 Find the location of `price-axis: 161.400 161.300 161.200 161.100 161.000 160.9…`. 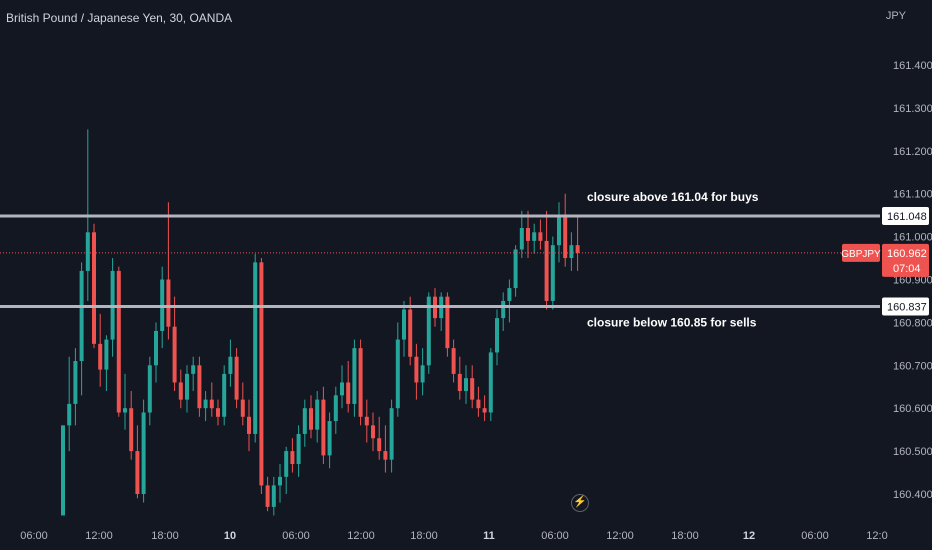

price-axis: 161.400 161.300 161.200 161.100 161.000 160.9… is located at coordinates (912, 280).